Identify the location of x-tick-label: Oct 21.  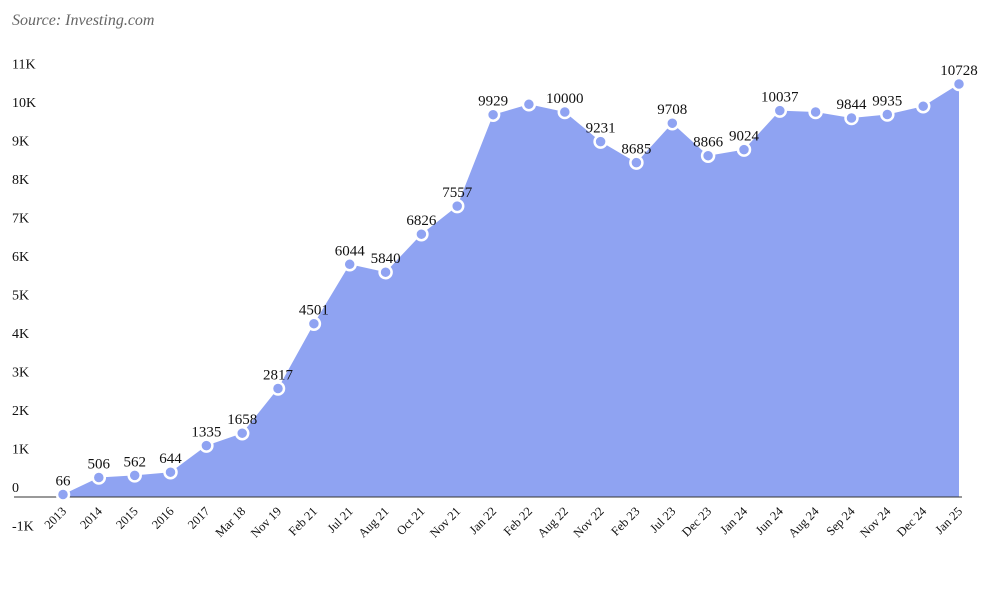
(411, 521).